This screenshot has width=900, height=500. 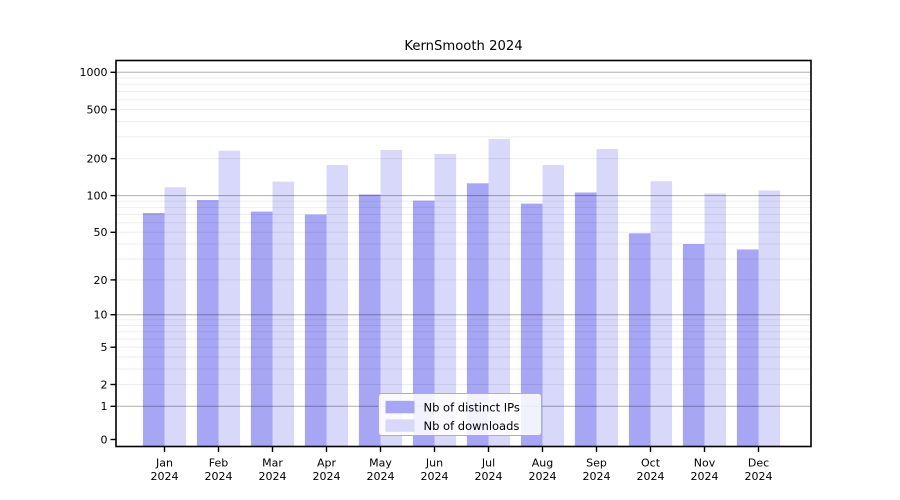 I want to click on legend-frame, so click(x=460, y=414).